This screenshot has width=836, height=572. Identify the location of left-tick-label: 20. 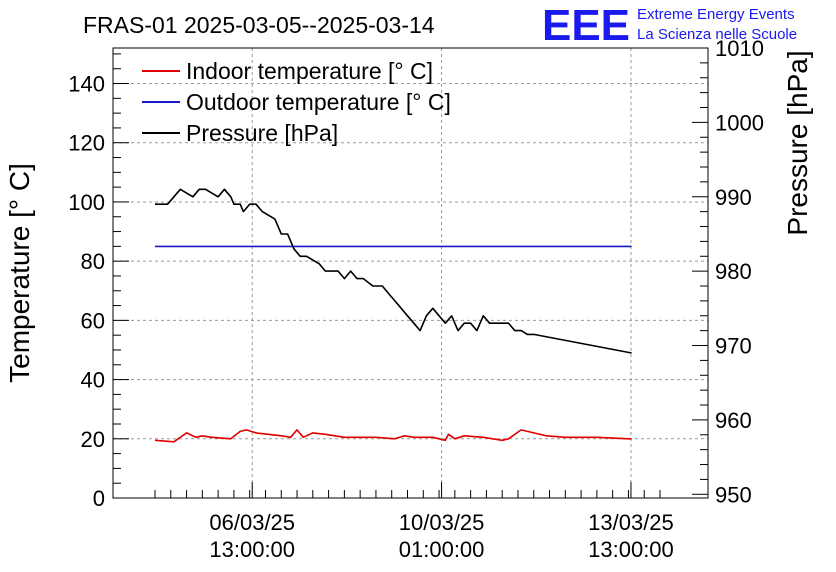
(93, 439).